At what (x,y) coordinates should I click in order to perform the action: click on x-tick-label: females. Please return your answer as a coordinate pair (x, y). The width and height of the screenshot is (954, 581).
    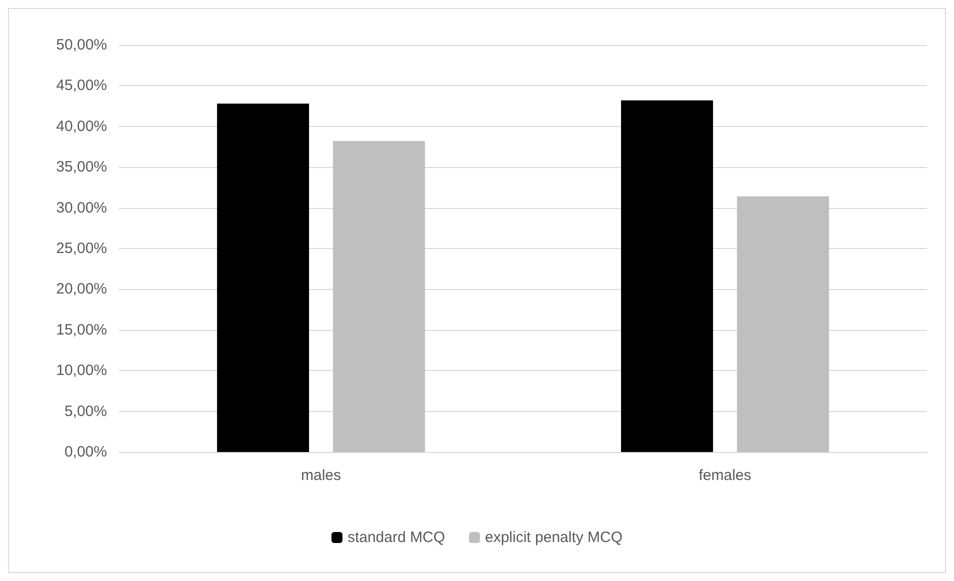
    Looking at the image, I should click on (725, 475).